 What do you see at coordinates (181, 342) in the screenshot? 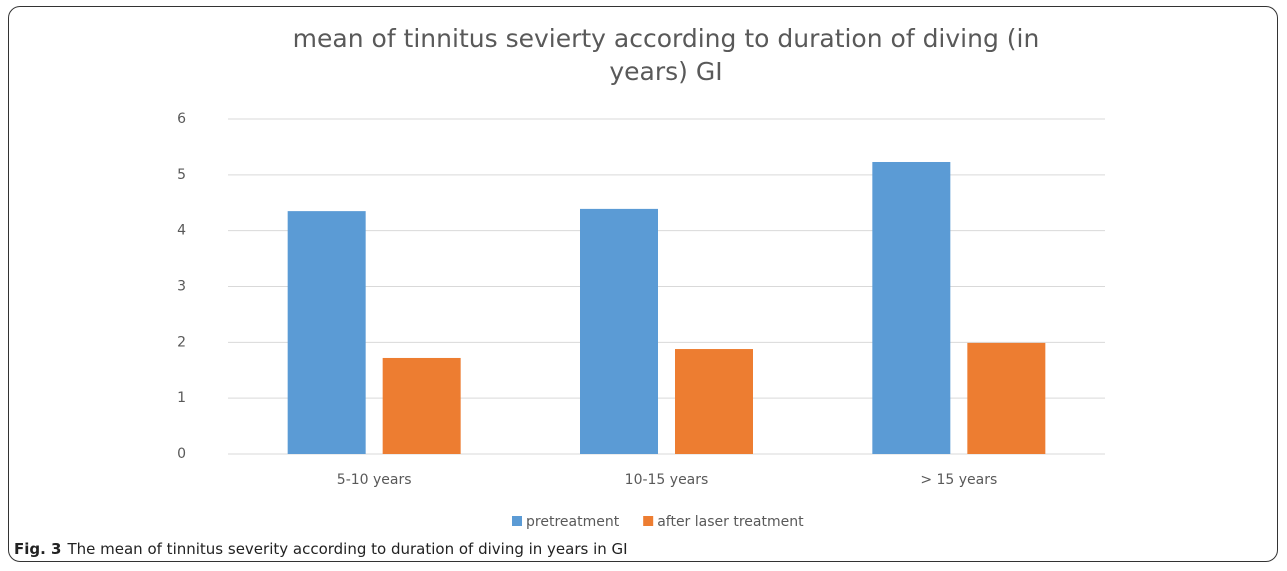
I see `y-tick-label: 2` at bounding box center [181, 342].